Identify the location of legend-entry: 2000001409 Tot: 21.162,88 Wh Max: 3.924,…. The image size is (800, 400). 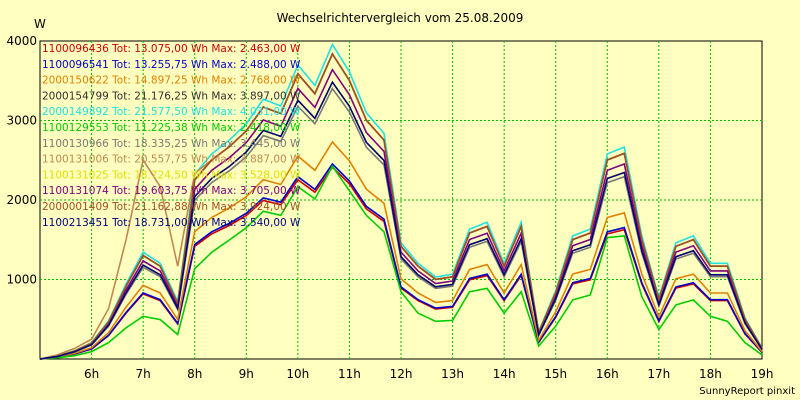
(171, 207).